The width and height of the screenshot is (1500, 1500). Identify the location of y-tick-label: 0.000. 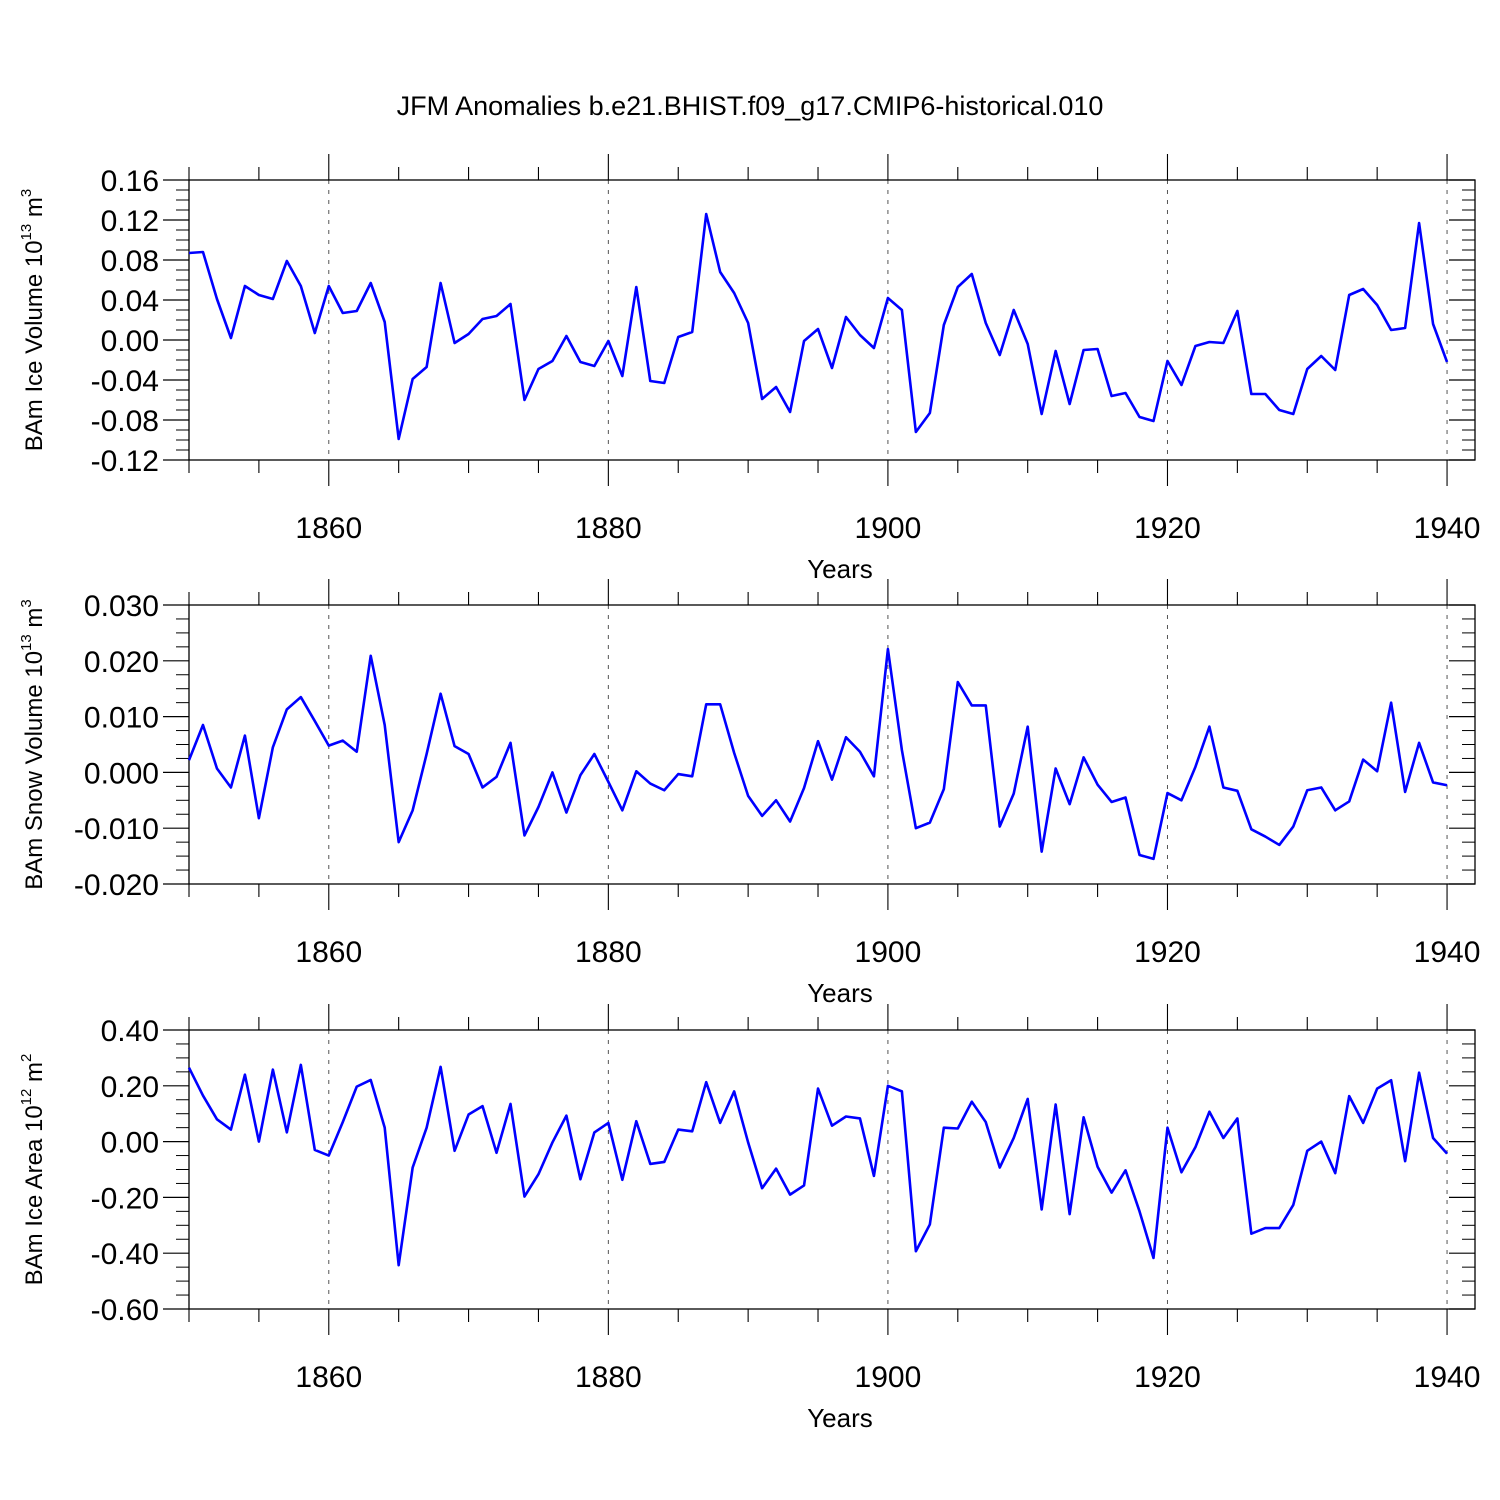
(121, 773).